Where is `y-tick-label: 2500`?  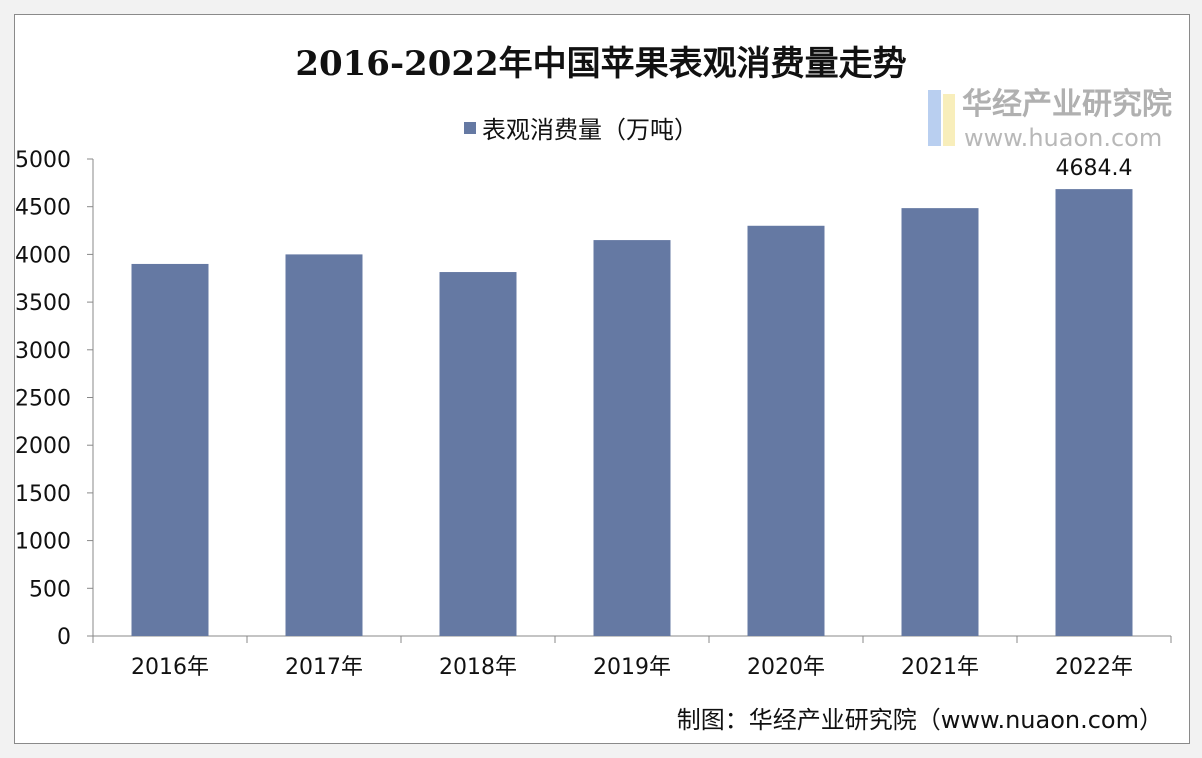 y-tick-label: 2500 is located at coordinates (43, 399).